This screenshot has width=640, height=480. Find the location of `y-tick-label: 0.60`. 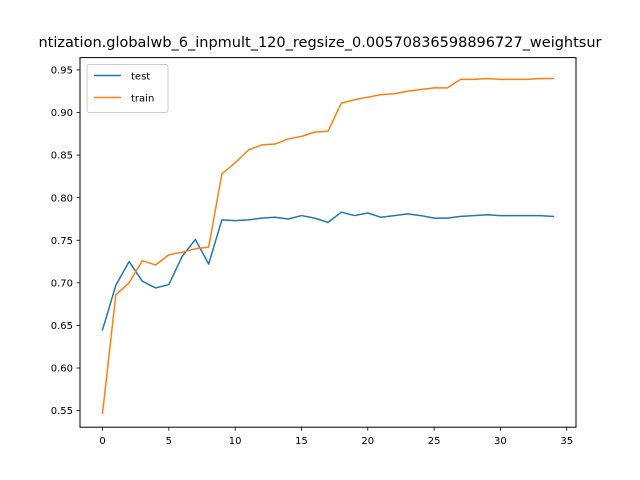

y-tick-label: 0.60 is located at coordinates (62, 369).